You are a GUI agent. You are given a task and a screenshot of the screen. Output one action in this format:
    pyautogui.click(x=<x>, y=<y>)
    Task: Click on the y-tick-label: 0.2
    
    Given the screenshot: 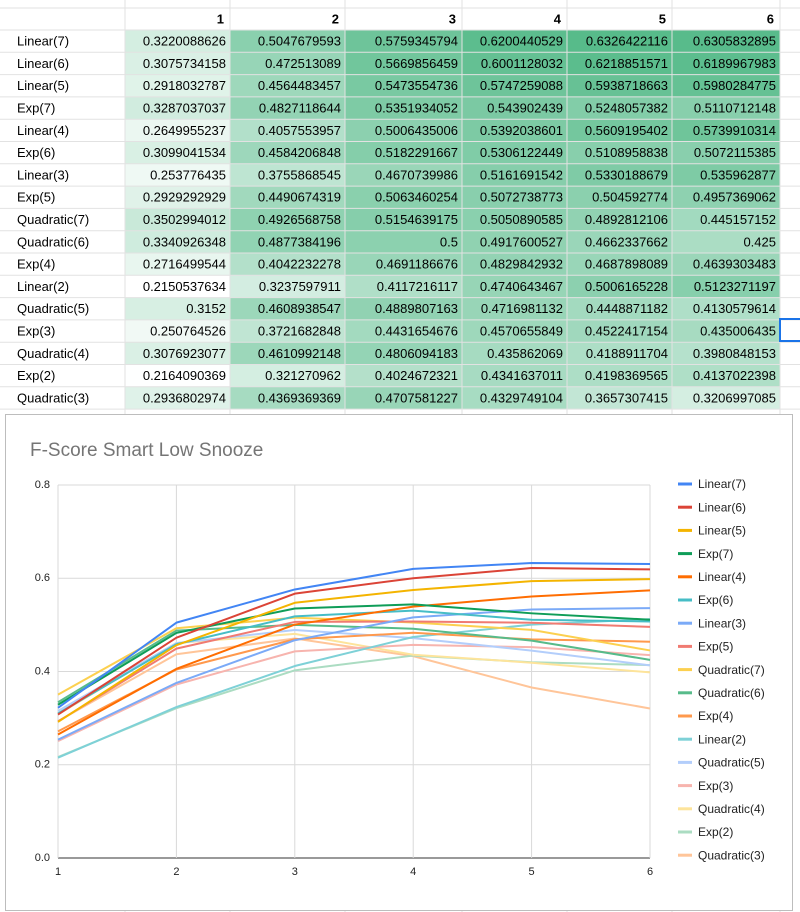 What is the action you would take?
    pyautogui.click(x=42, y=765)
    